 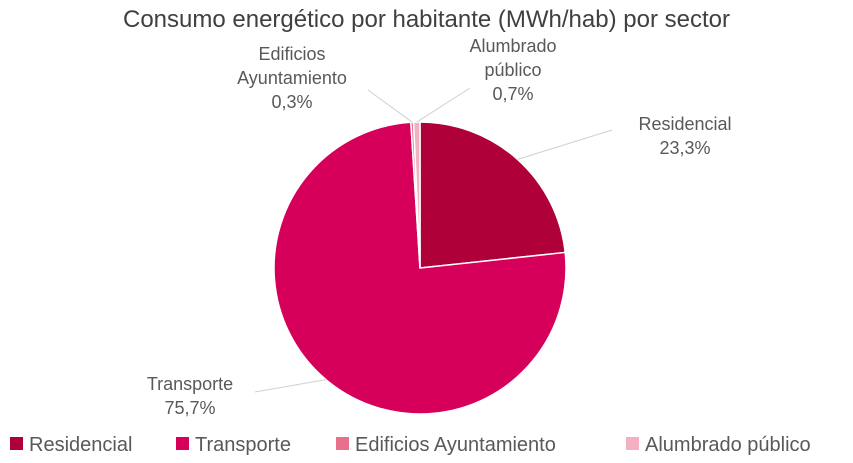 What do you see at coordinates (685, 136) in the screenshot?
I see `data-label: Residencial 23,3%` at bounding box center [685, 136].